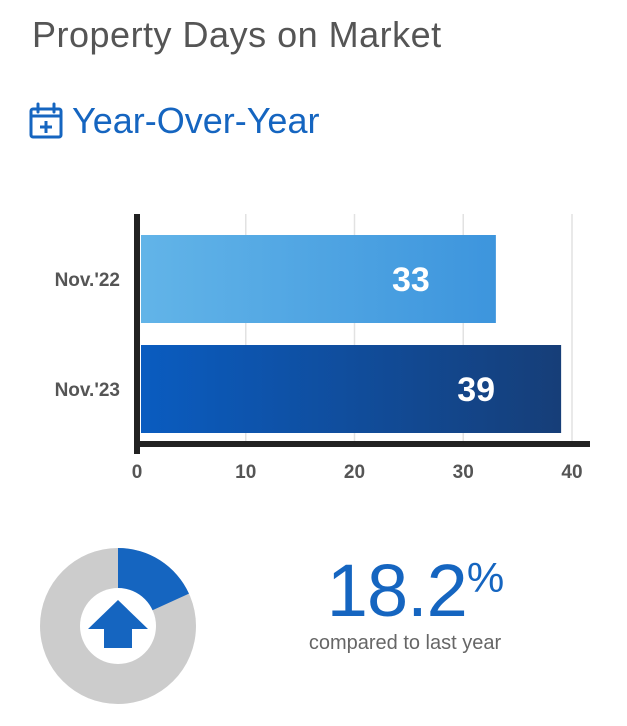 The height and width of the screenshot is (726, 627). Describe the element at coordinates (354, 472) in the screenshot. I see `x-tick-label: 20` at that location.